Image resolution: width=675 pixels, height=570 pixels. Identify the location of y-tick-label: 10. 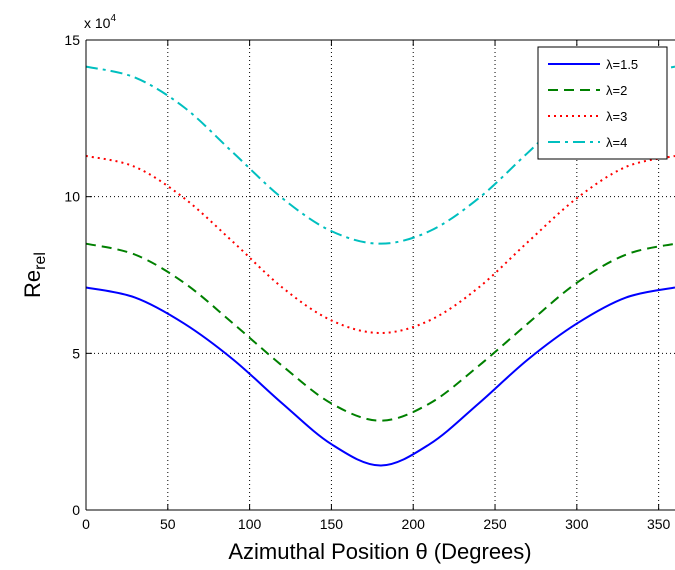
(72, 197).